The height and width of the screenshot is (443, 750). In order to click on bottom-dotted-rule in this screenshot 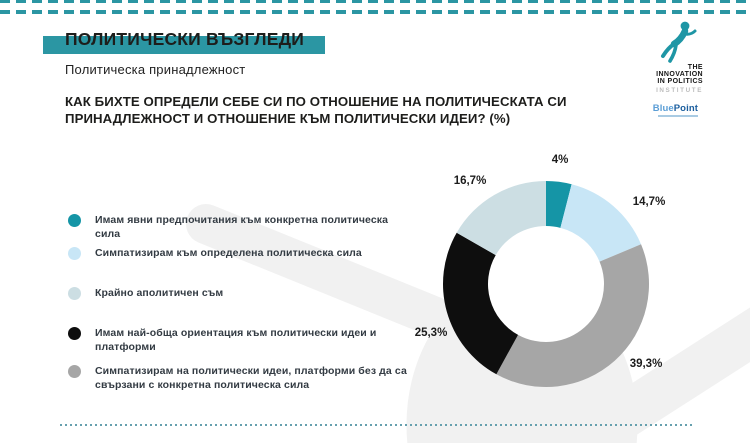, I will do `click(376, 425)`.